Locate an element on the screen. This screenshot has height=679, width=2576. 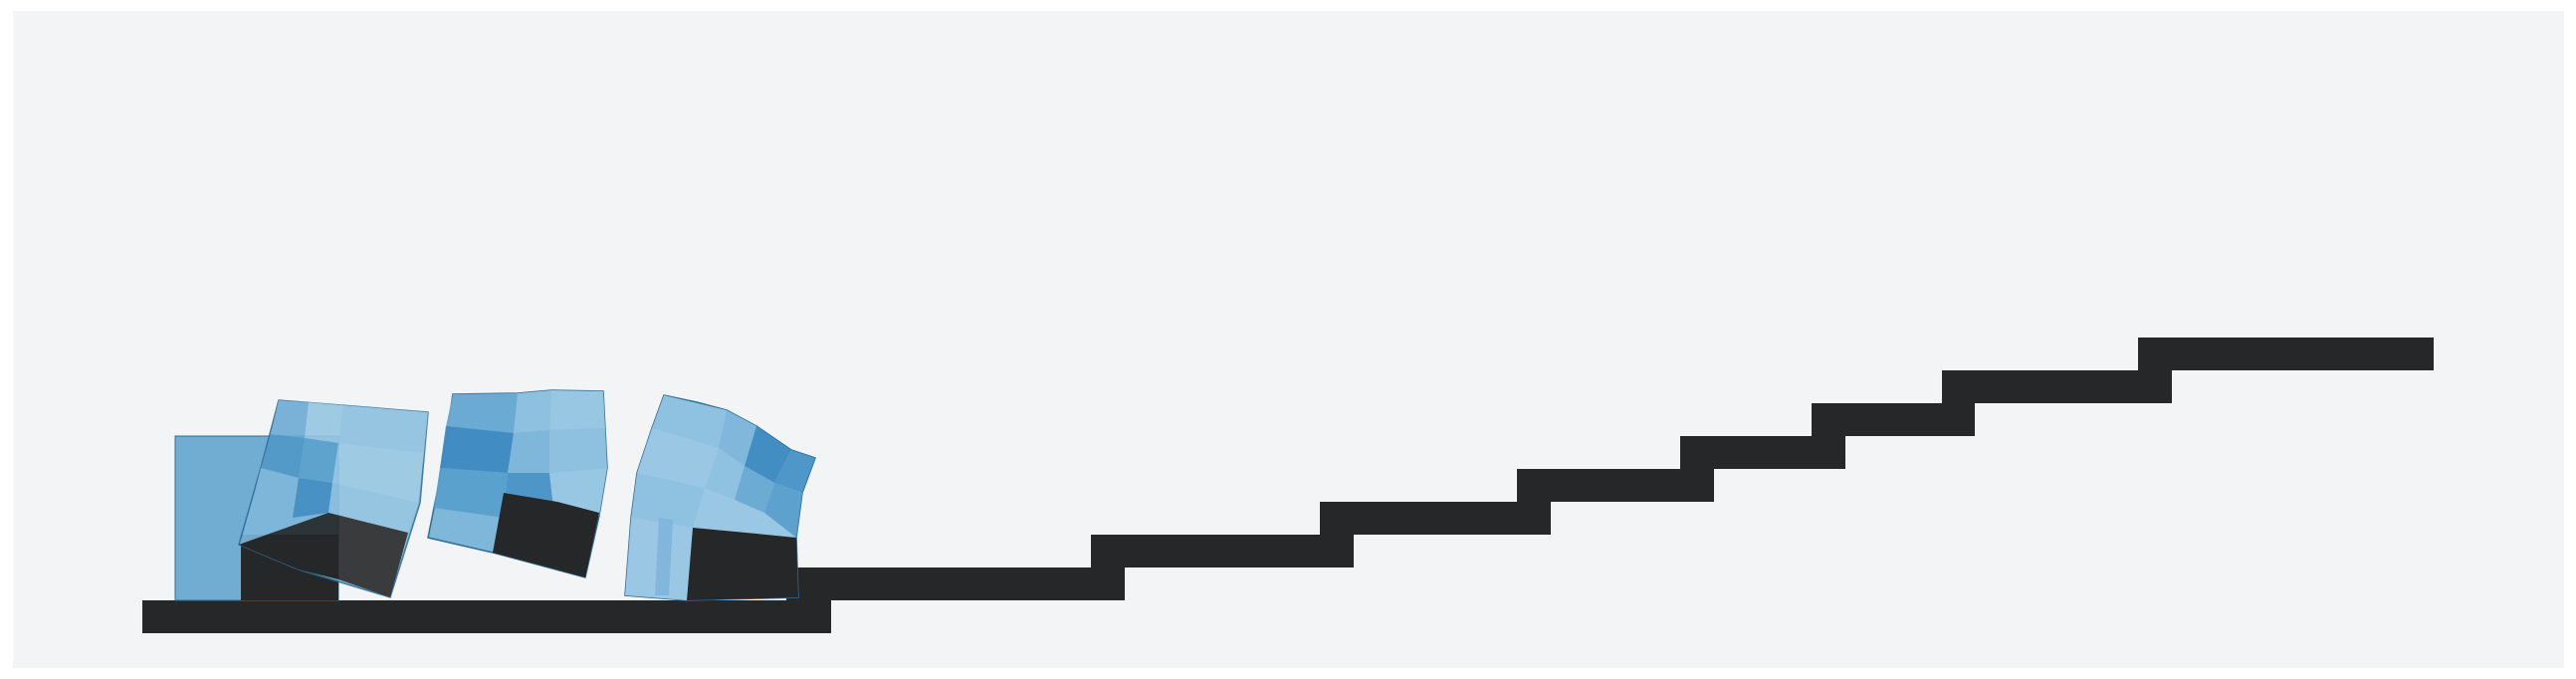
ground-platform is located at coordinates (486, 616).